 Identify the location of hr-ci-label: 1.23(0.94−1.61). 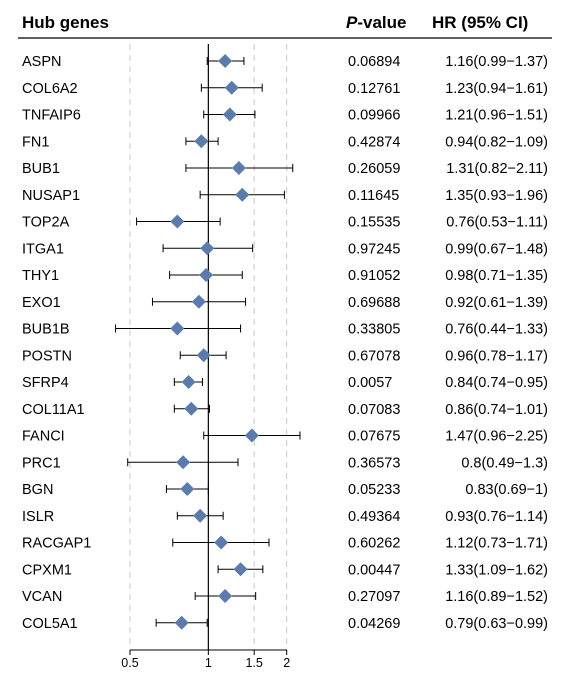
(496, 89).